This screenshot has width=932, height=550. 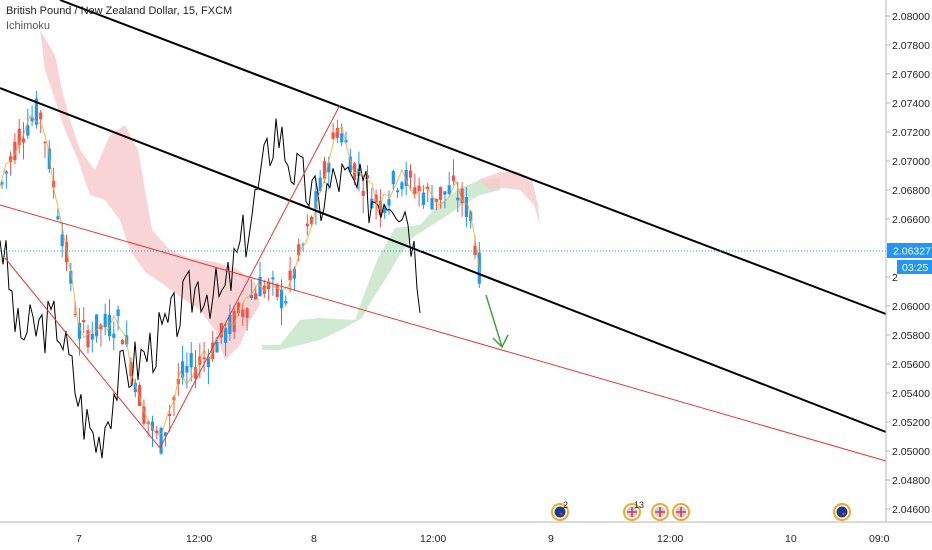 What do you see at coordinates (842, 512) in the screenshot?
I see `nz-flag-event-icon` at bounding box center [842, 512].